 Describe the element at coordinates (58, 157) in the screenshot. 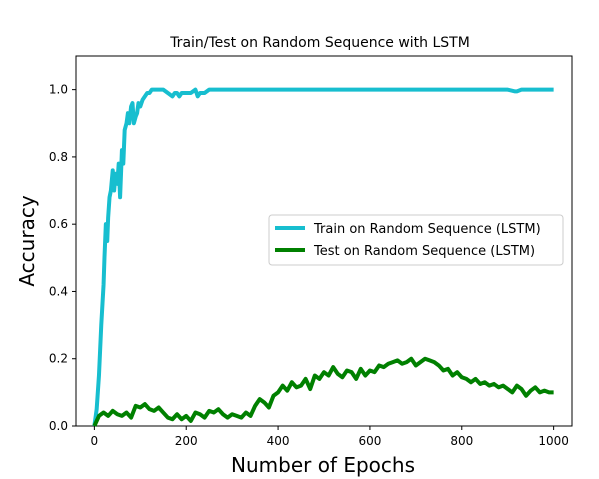

I see `y-tick-label: 0.8` at that location.